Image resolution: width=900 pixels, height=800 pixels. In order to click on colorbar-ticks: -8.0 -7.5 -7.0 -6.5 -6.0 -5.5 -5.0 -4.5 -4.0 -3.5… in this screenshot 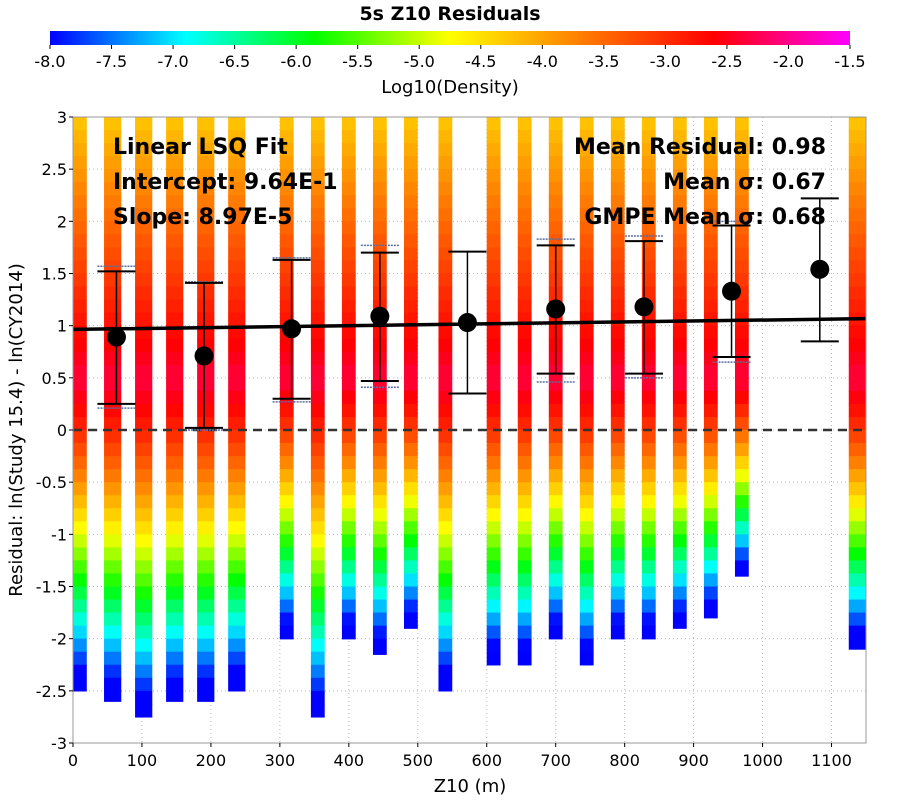, I will do `click(450, 58)`.